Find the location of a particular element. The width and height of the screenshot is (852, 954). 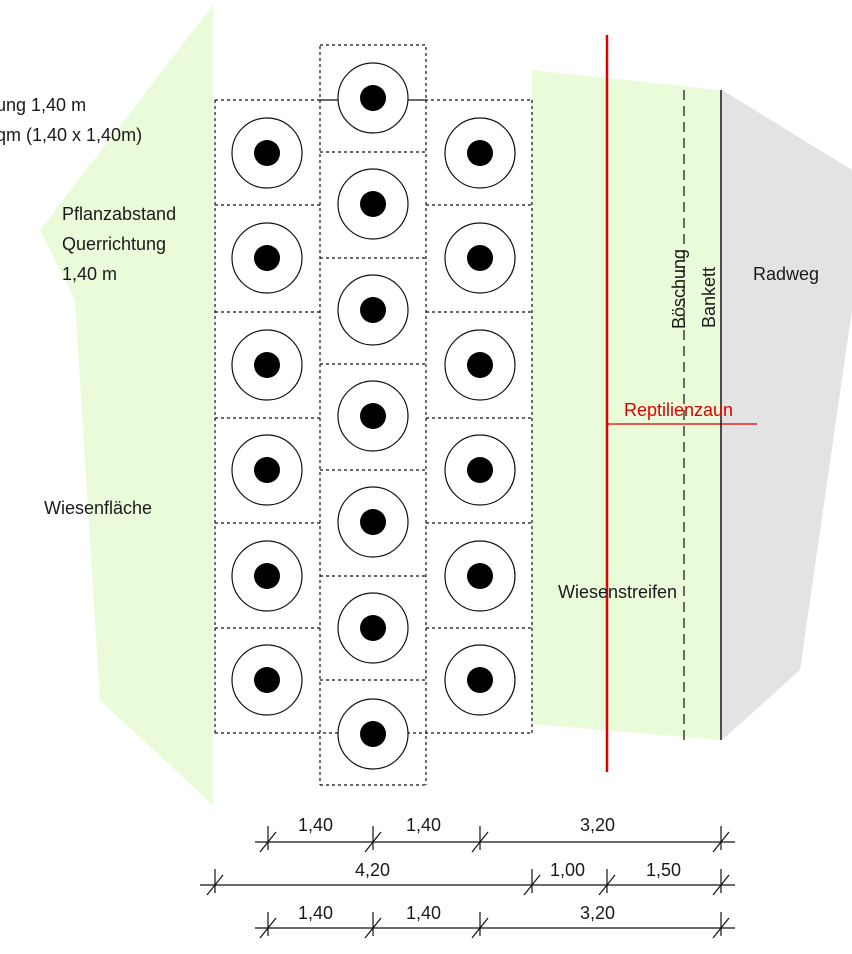

plant-column-left is located at coordinates (267, 416).